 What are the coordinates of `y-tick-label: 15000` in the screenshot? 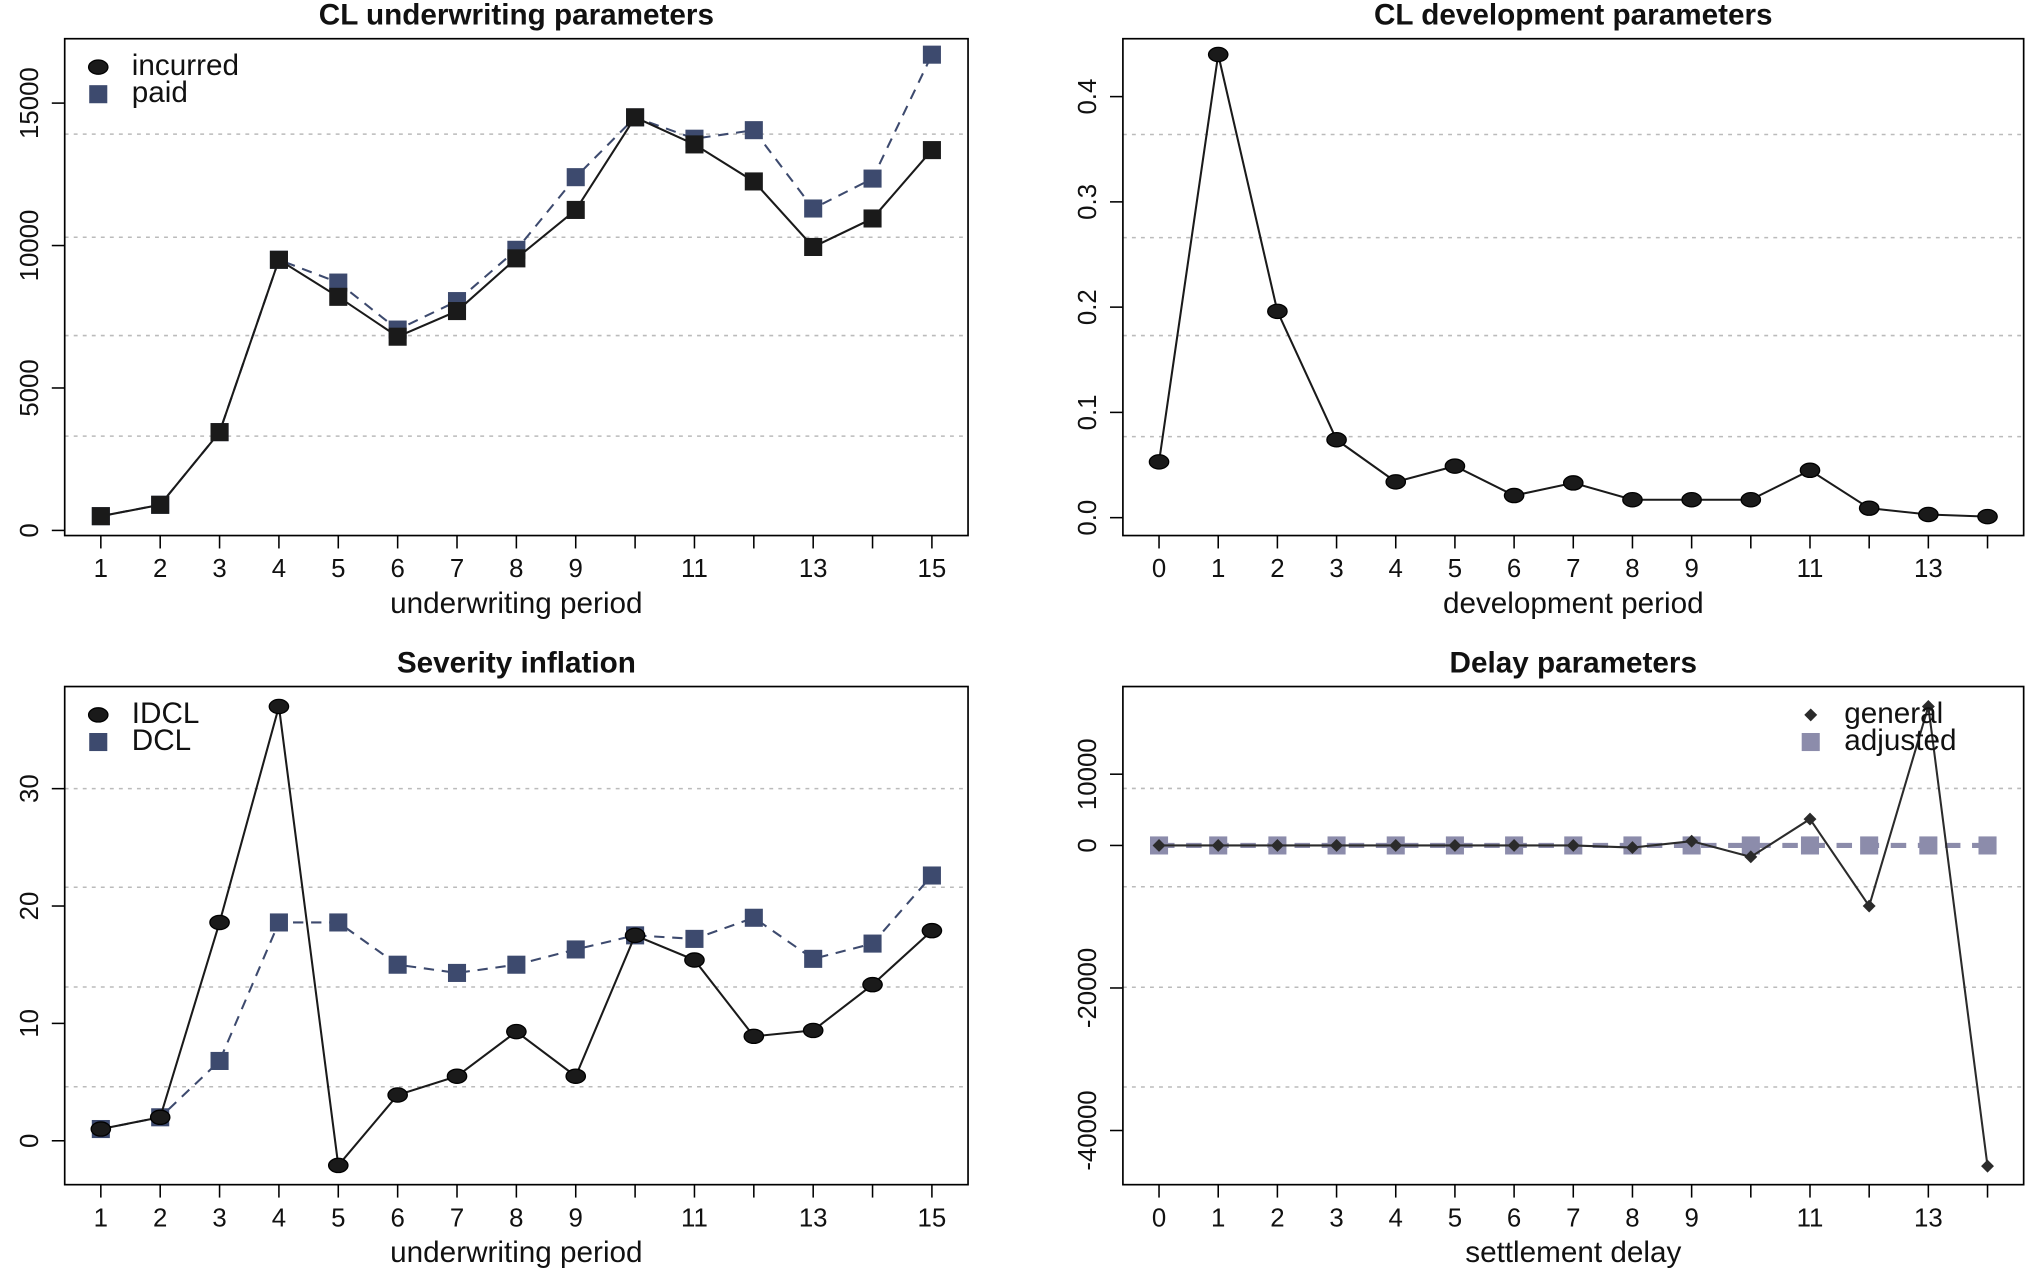 It's located at (30, 103).